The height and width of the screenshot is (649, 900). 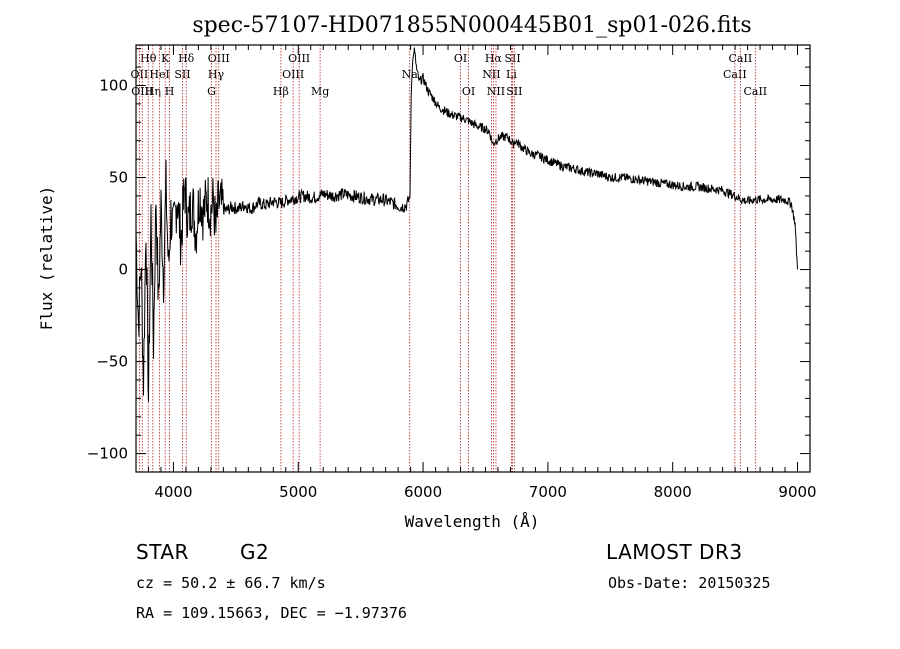 I want to click on x-tick-label: 4000, so click(x=173, y=492).